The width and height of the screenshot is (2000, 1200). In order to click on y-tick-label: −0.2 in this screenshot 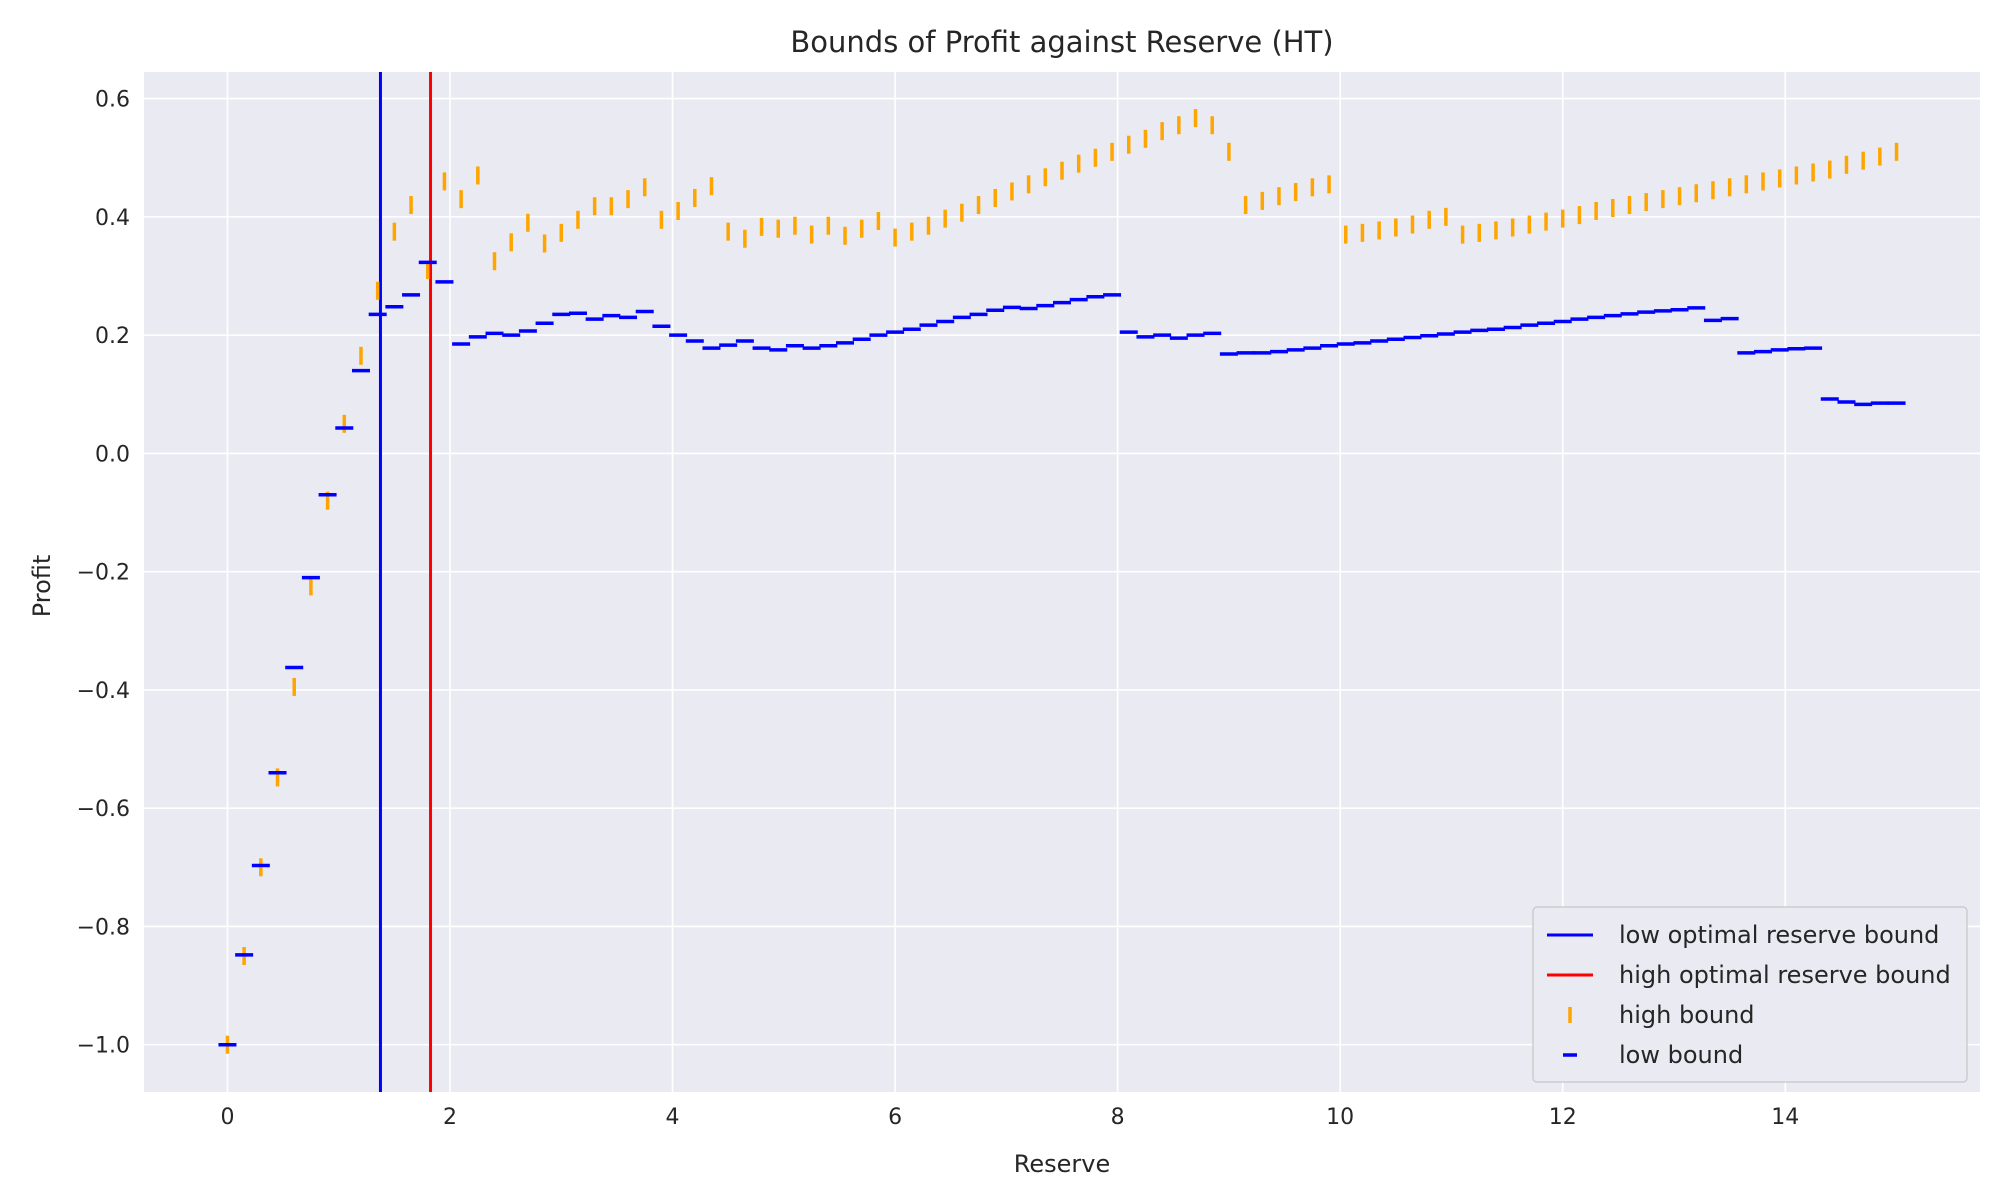, I will do `click(103, 573)`.